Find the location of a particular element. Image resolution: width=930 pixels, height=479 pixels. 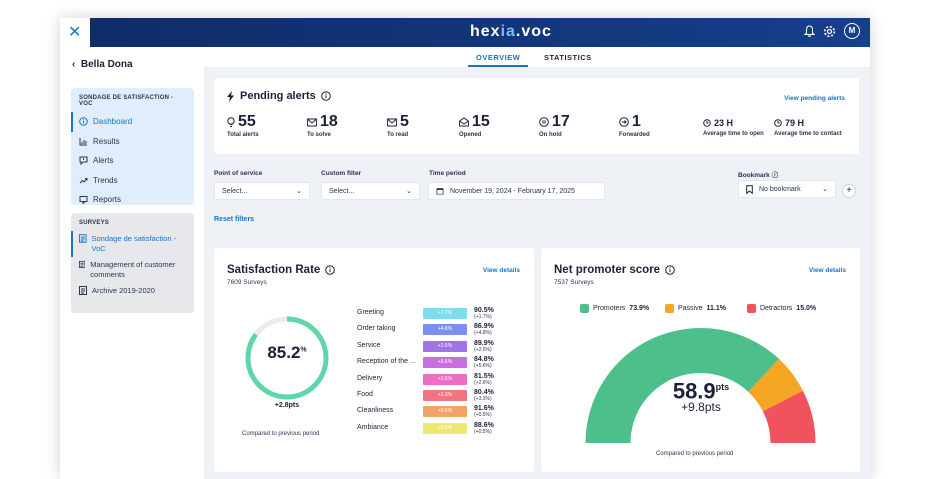

stat-to-read: 5 To read is located at coordinates (398, 126).